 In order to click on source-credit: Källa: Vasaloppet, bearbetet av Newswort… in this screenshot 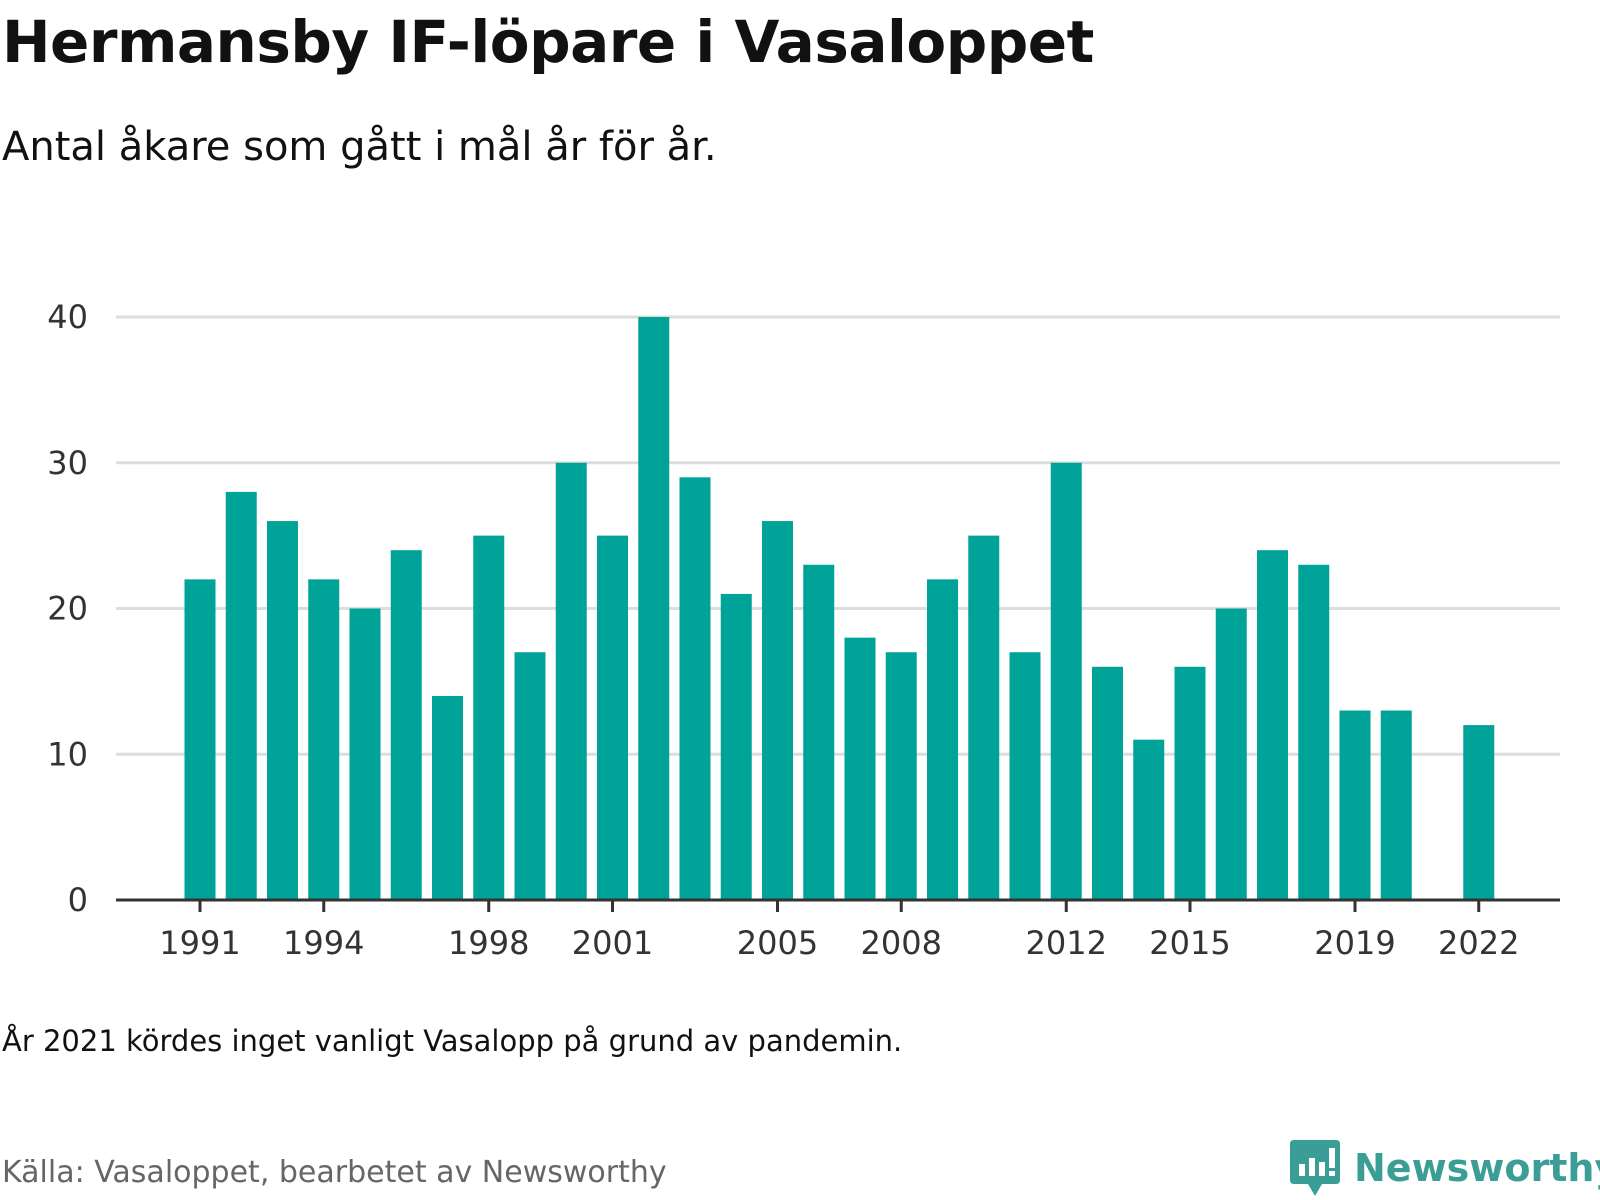, I will do `click(334, 1172)`.